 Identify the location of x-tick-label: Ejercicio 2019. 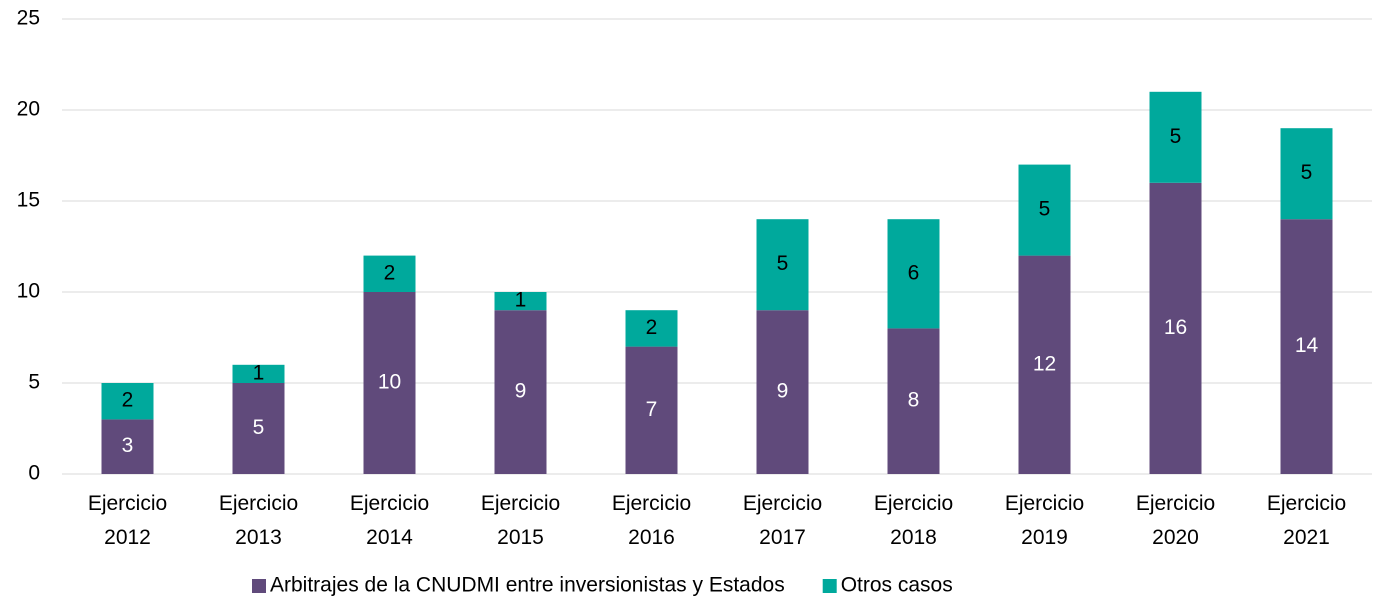
(1044, 520).